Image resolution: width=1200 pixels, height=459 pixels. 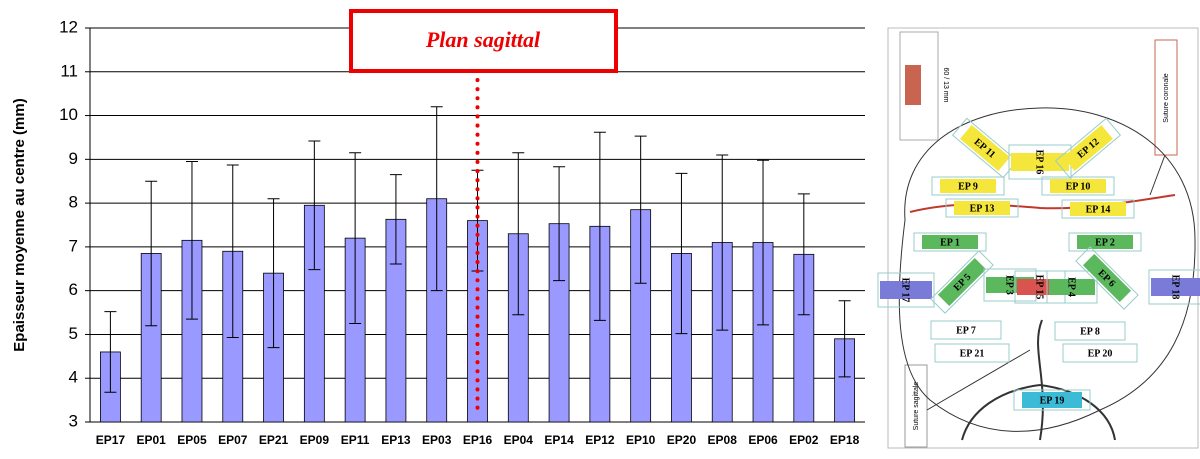 I want to click on diagram-note: 60 / 13 mm, so click(x=945, y=84).